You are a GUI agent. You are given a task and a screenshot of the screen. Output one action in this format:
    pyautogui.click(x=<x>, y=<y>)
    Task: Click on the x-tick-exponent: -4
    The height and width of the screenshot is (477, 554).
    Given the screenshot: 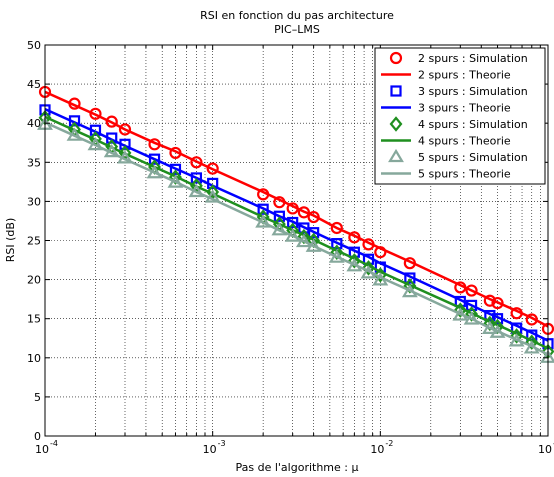 What is the action you would take?
    pyautogui.click(x=54, y=443)
    